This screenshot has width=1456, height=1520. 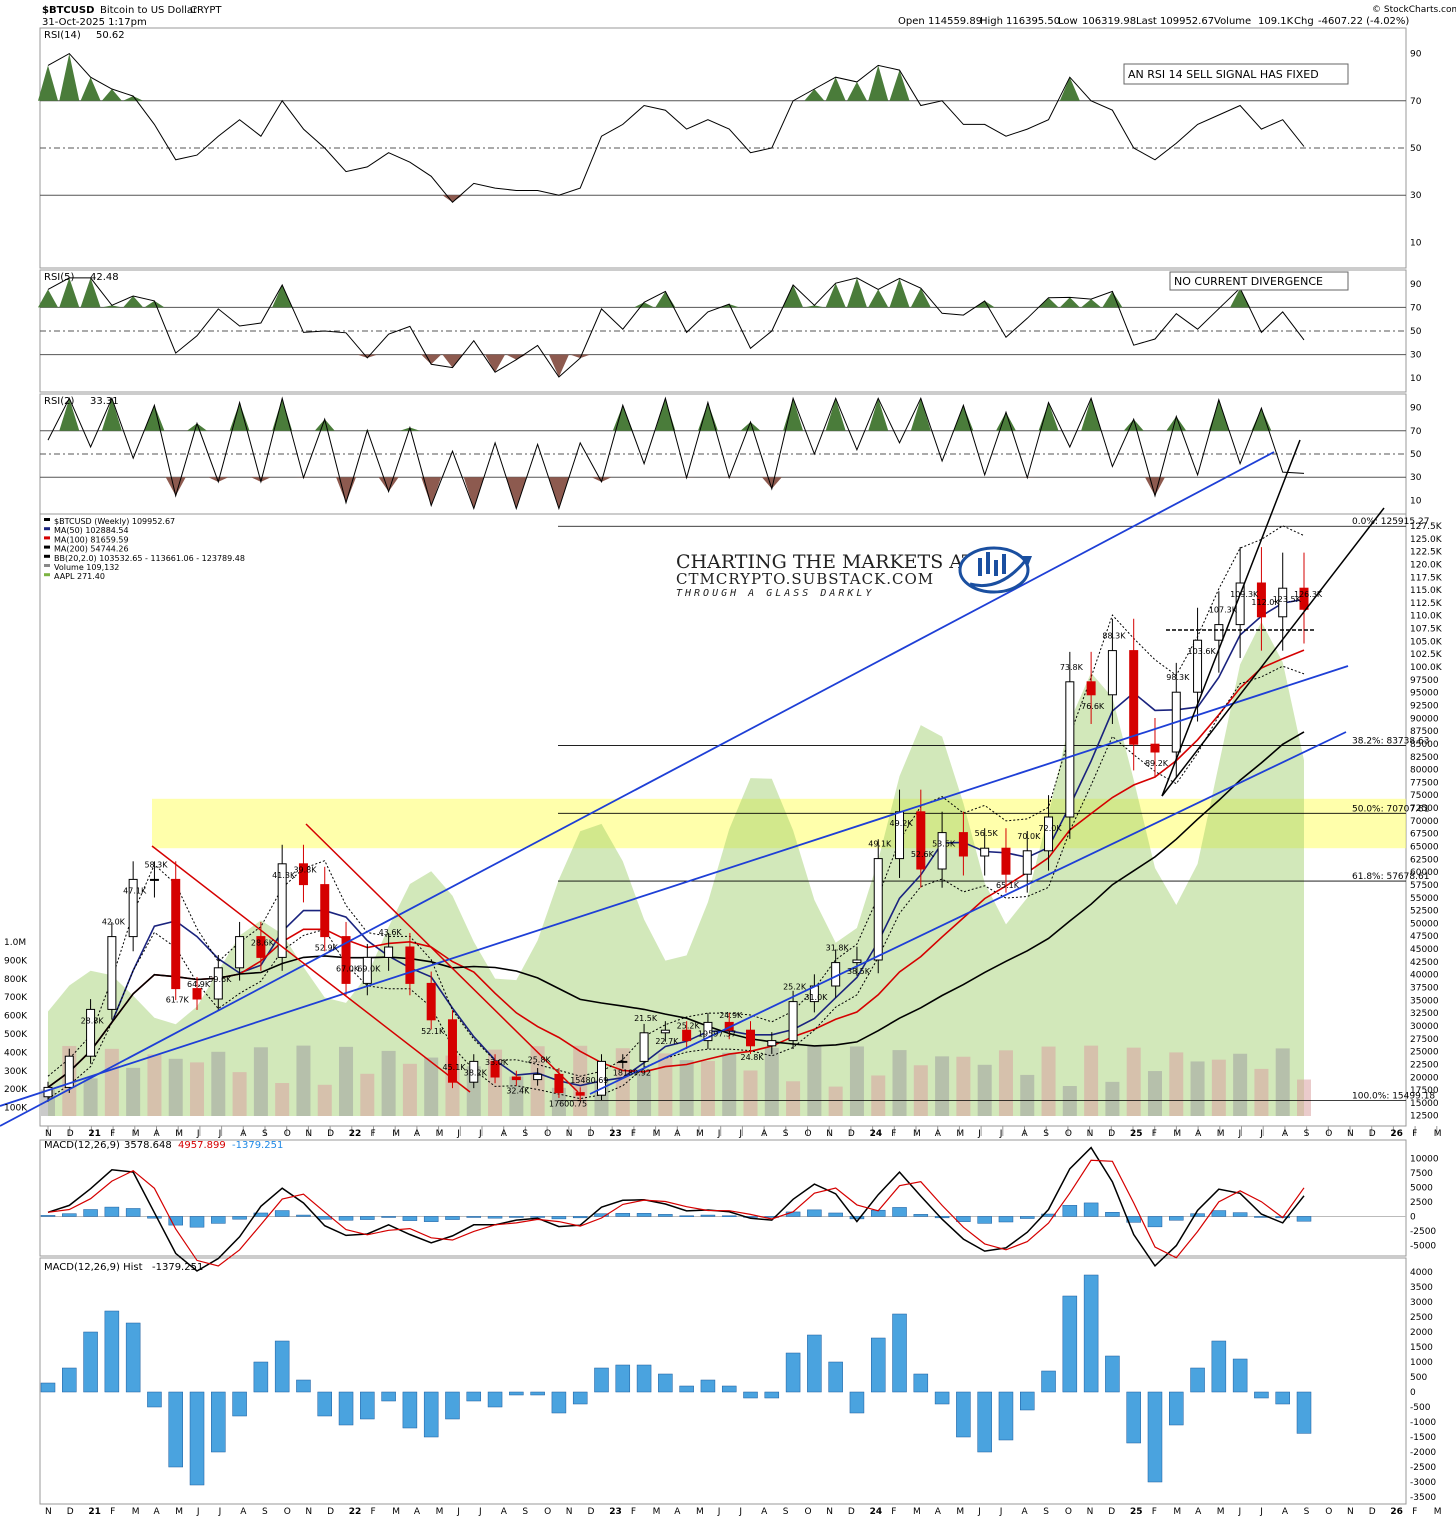 I want to click on price-annotation-41: 52.9K, so click(x=327, y=948).